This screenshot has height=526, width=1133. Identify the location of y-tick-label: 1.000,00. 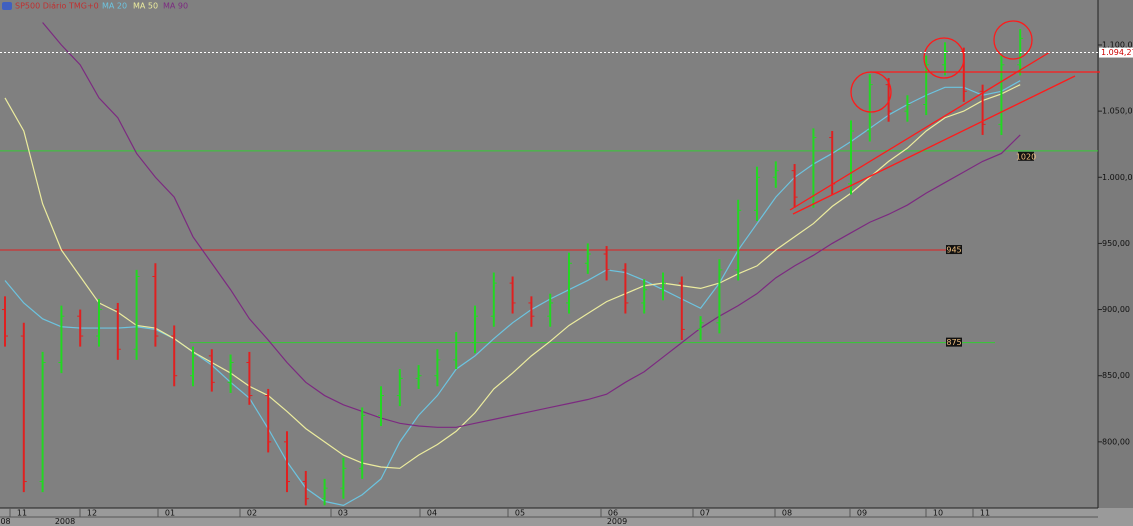
(1117, 177).